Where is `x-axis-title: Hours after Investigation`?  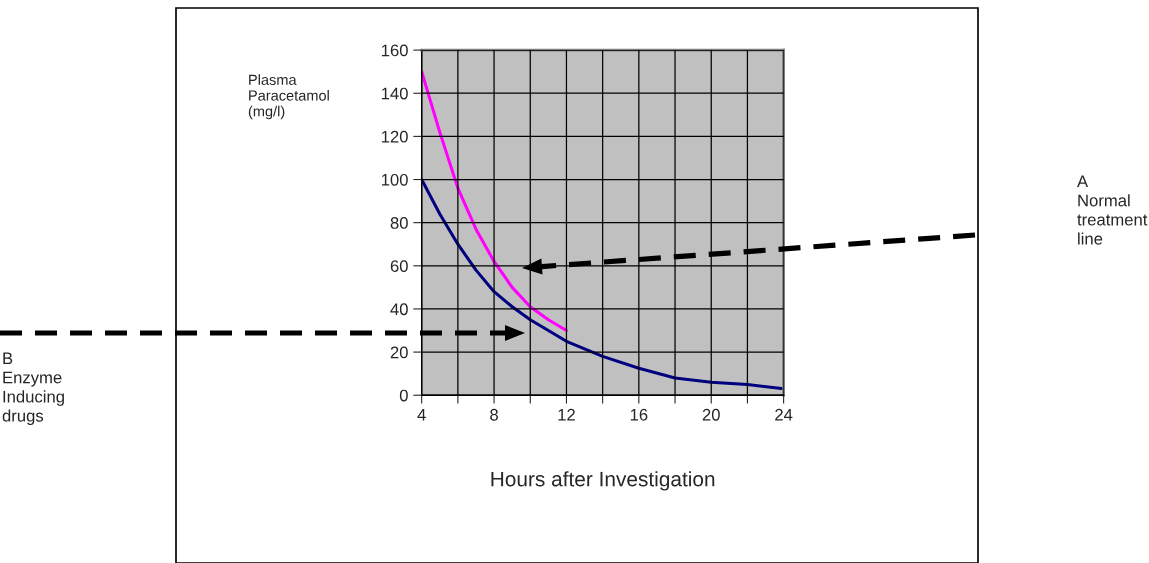 x-axis-title: Hours after Investigation is located at coordinates (603, 481).